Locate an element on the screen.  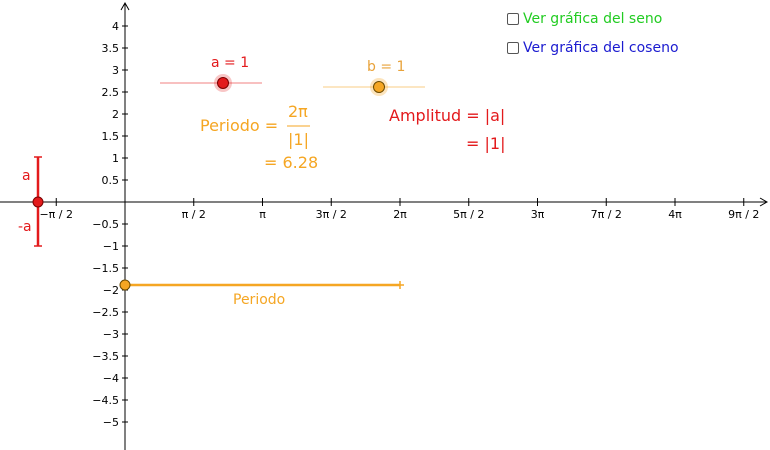
y-tick-label: −4.5 is located at coordinates (105, 400).